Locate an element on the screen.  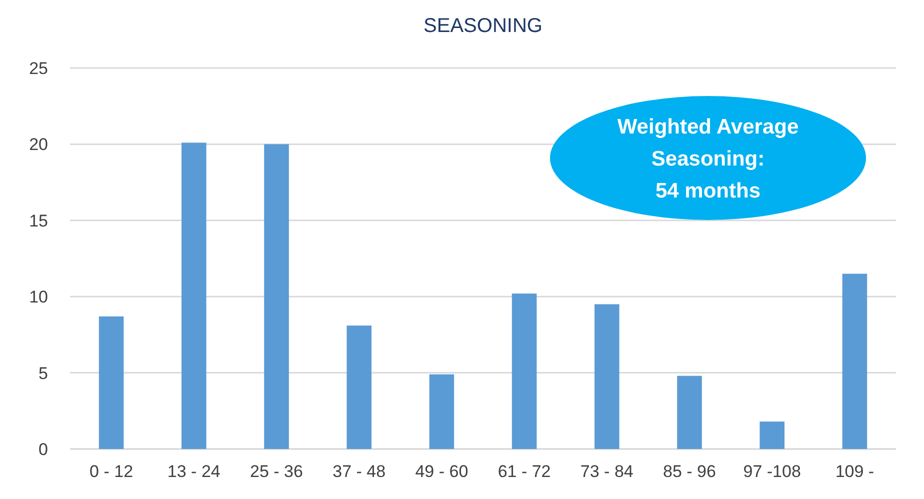
x-tick-label: 37 - 48 is located at coordinates (359, 471).